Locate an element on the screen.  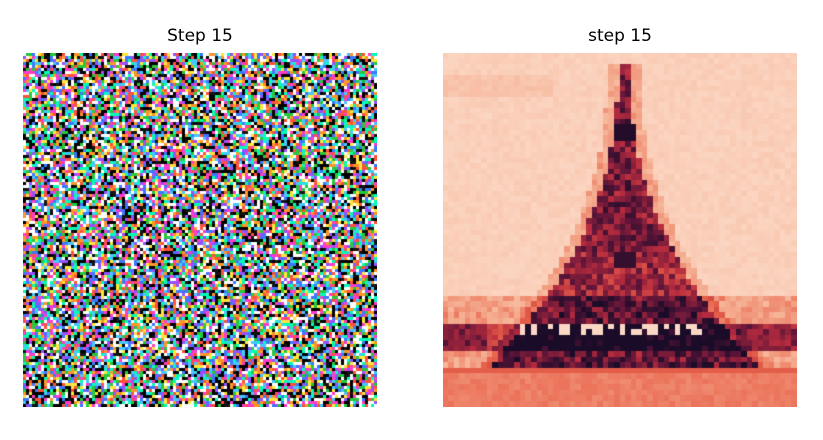
panel-title-right: step 15 is located at coordinates (620, 36).